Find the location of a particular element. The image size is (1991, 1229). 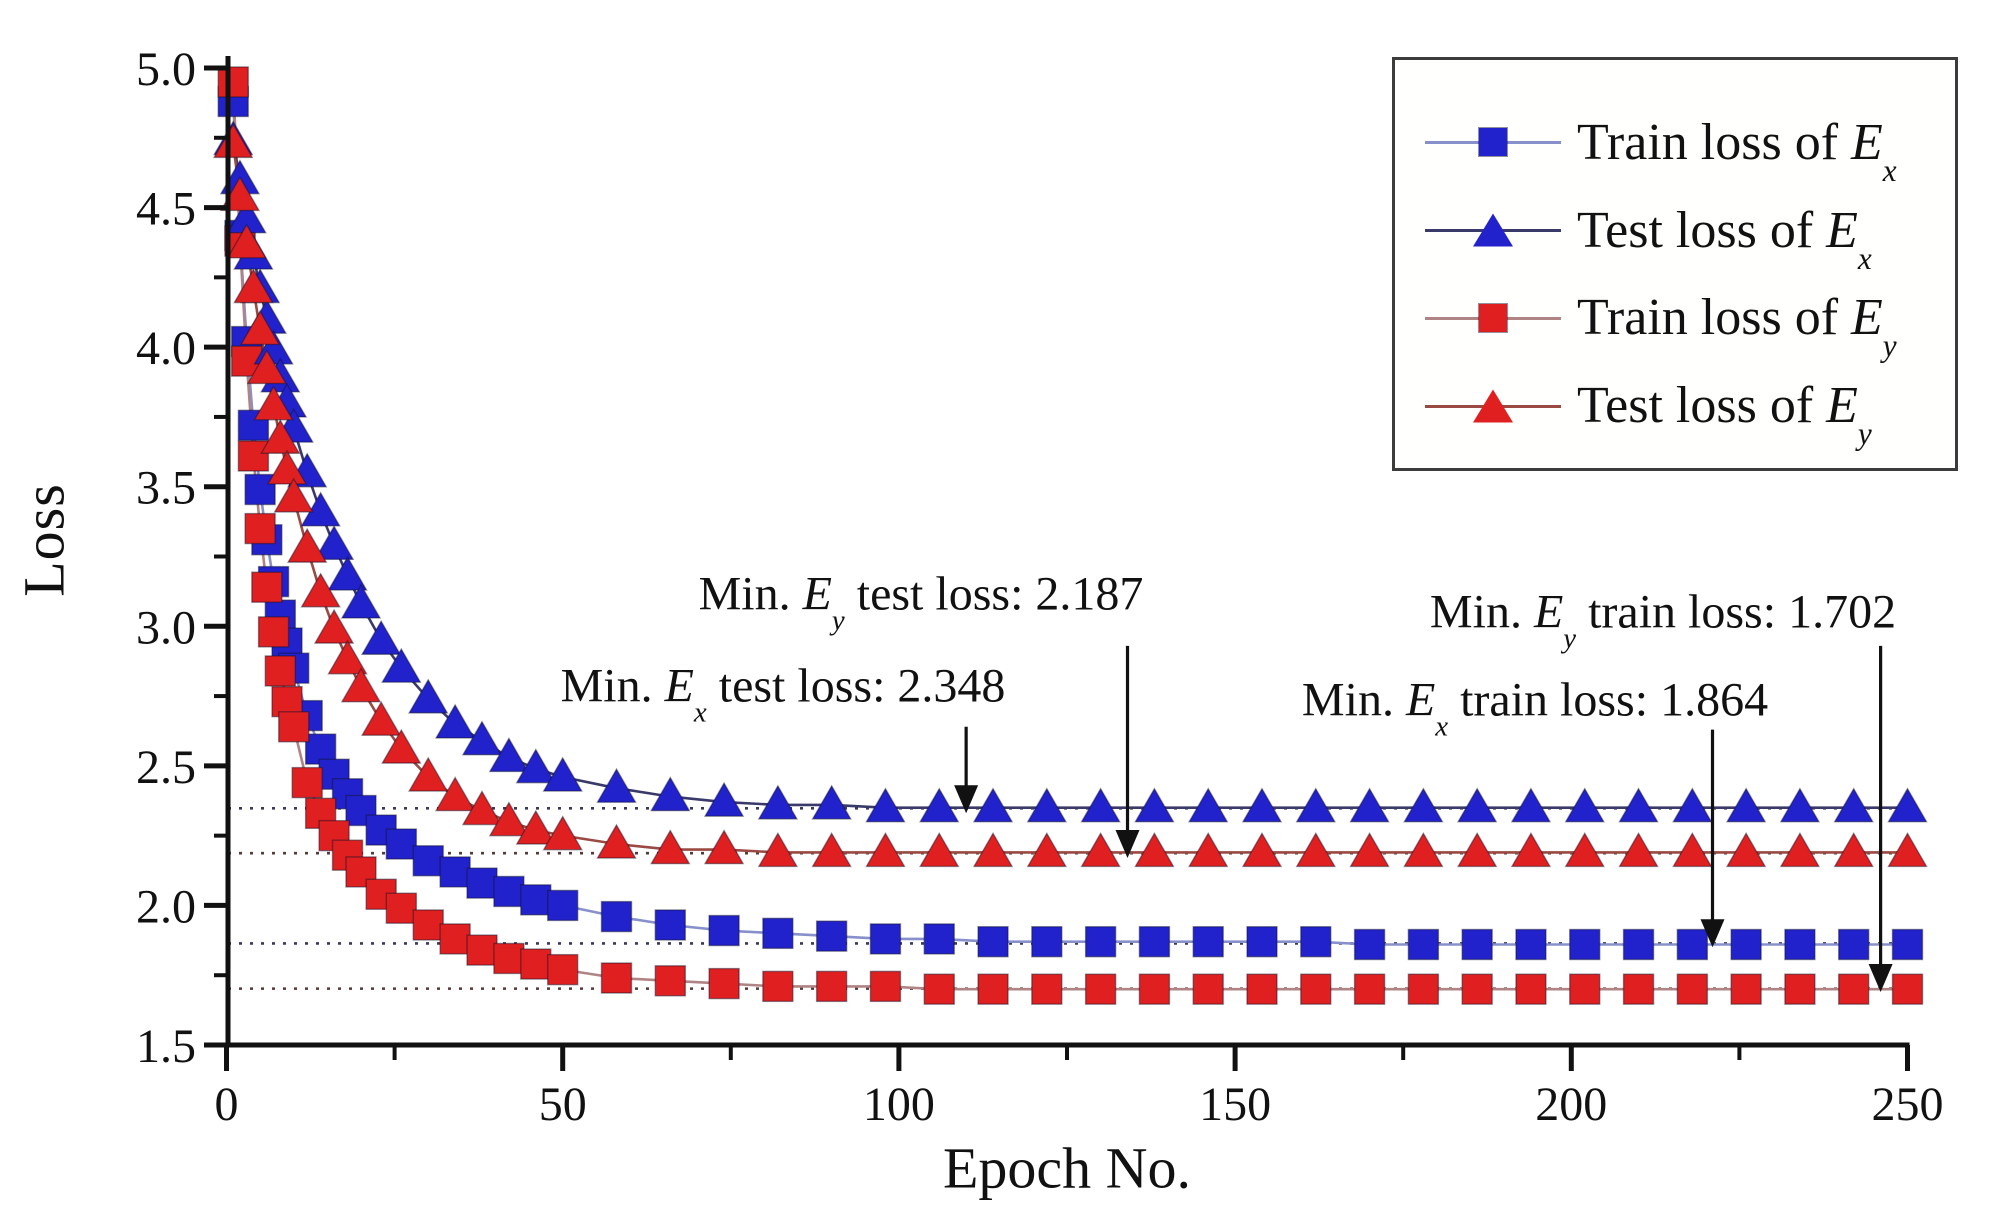

annotation-text: train loss: 1.702 is located at coordinates (1736, 612).